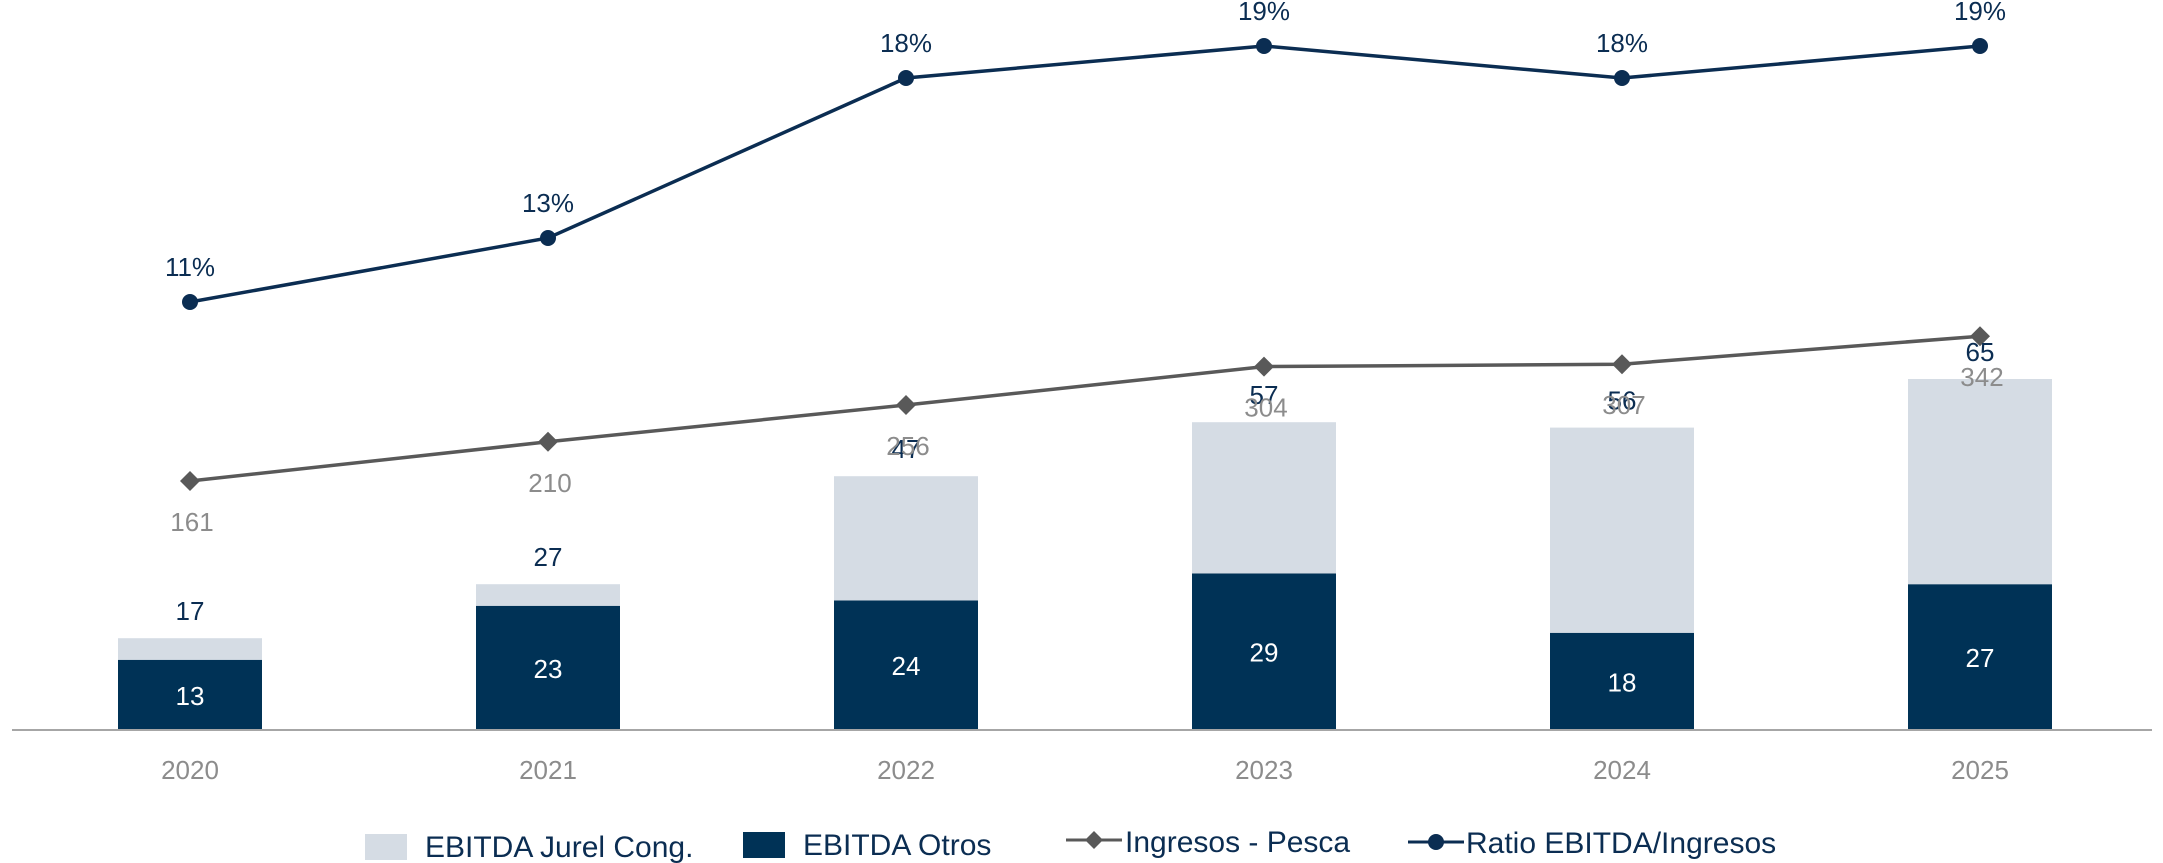 Image resolution: width=2163 pixels, height=863 pixels. Describe the element at coordinates (906, 78) in the screenshot. I see `marker-ratio-2022` at that location.